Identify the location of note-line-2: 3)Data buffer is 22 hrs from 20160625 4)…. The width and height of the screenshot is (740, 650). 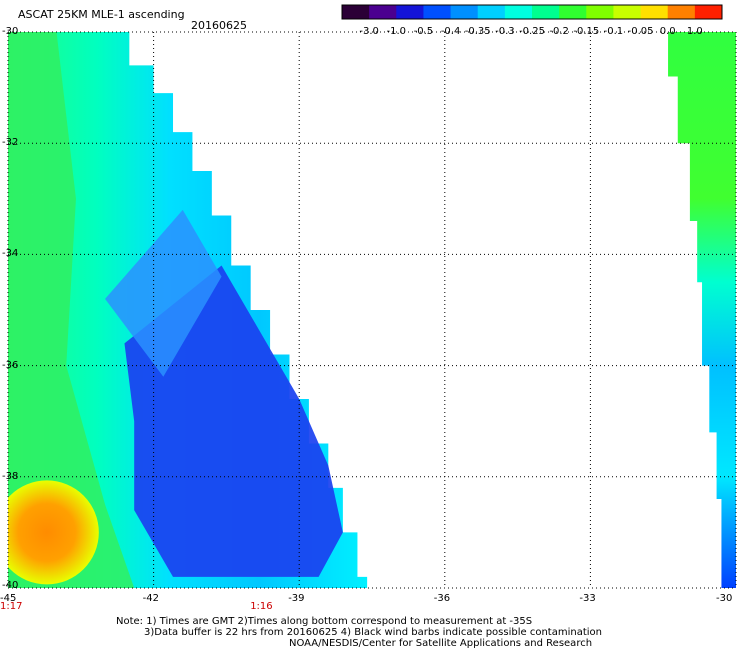
(373, 632).